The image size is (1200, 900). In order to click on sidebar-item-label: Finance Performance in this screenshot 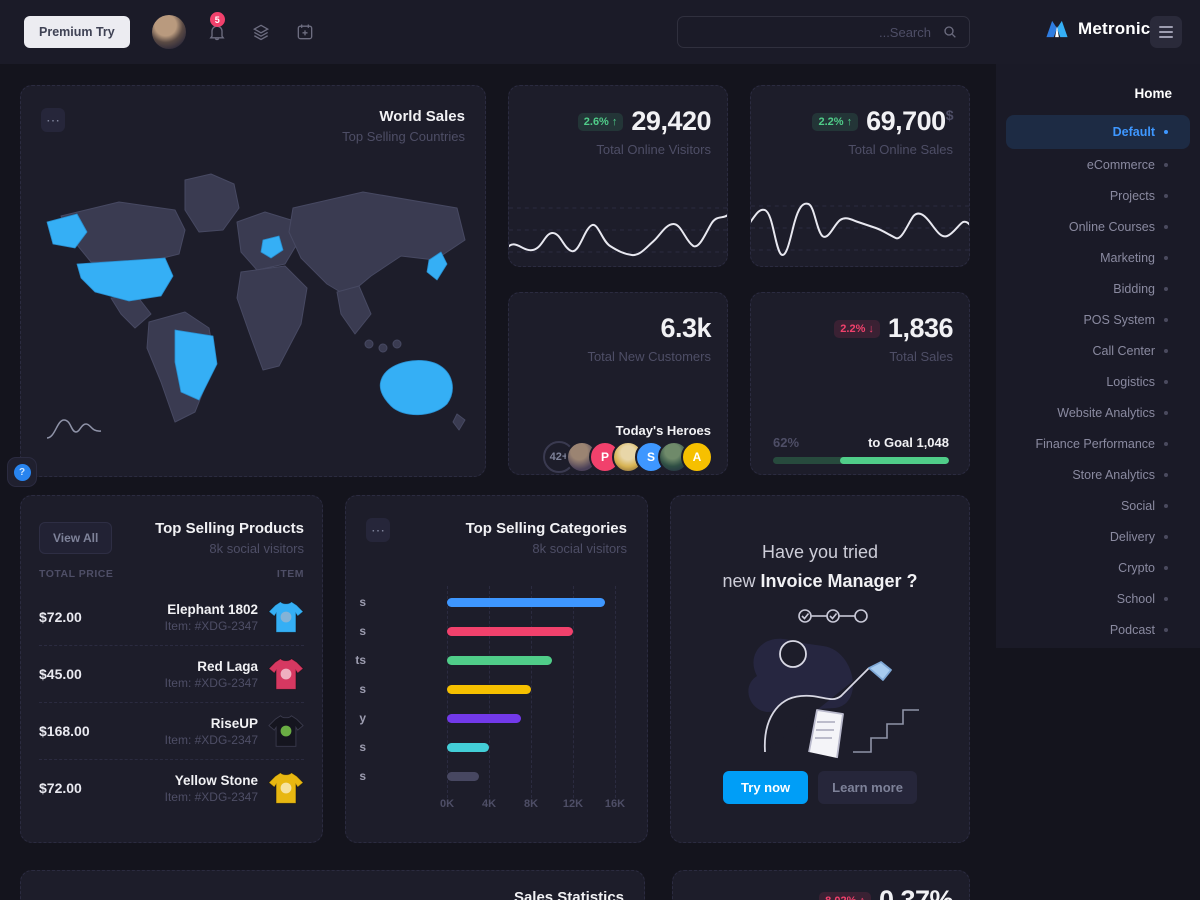, I will do `click(1095, 443)`.